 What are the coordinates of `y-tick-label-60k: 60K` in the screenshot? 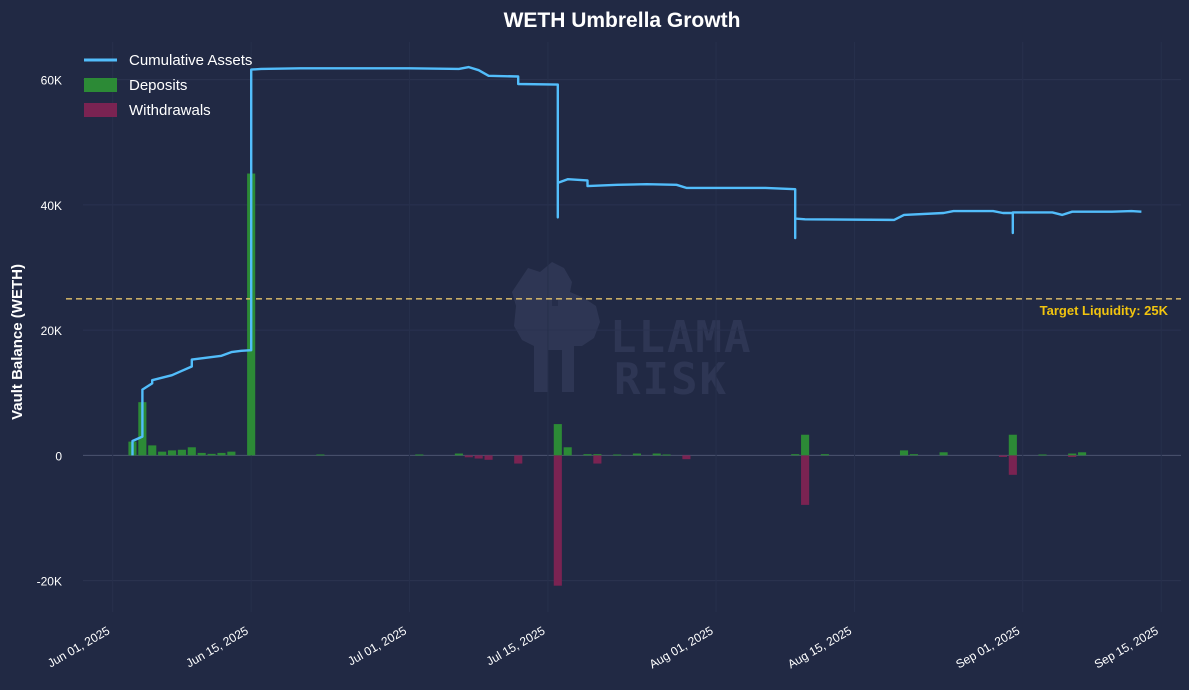 It's located at (51, 81).